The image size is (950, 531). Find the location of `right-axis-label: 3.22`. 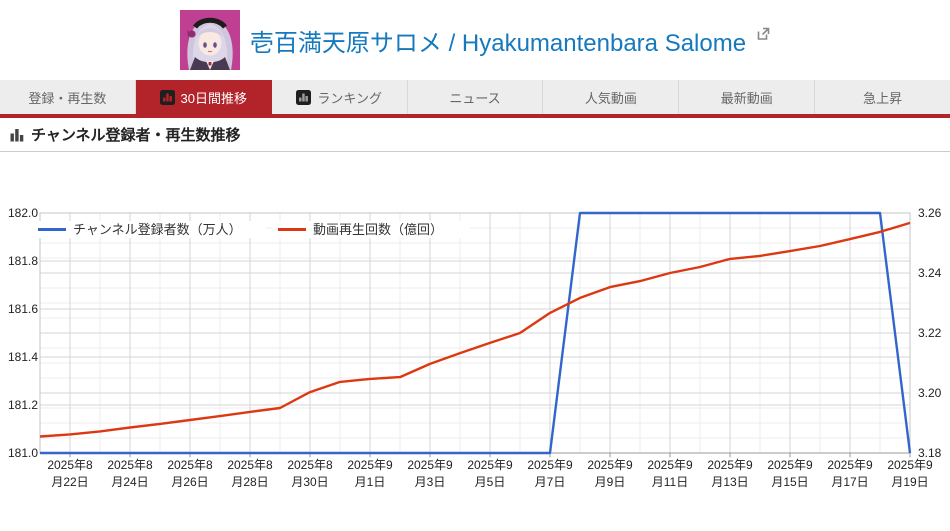

right-axis-label: 3.22 is located at coordinates (930, 333).